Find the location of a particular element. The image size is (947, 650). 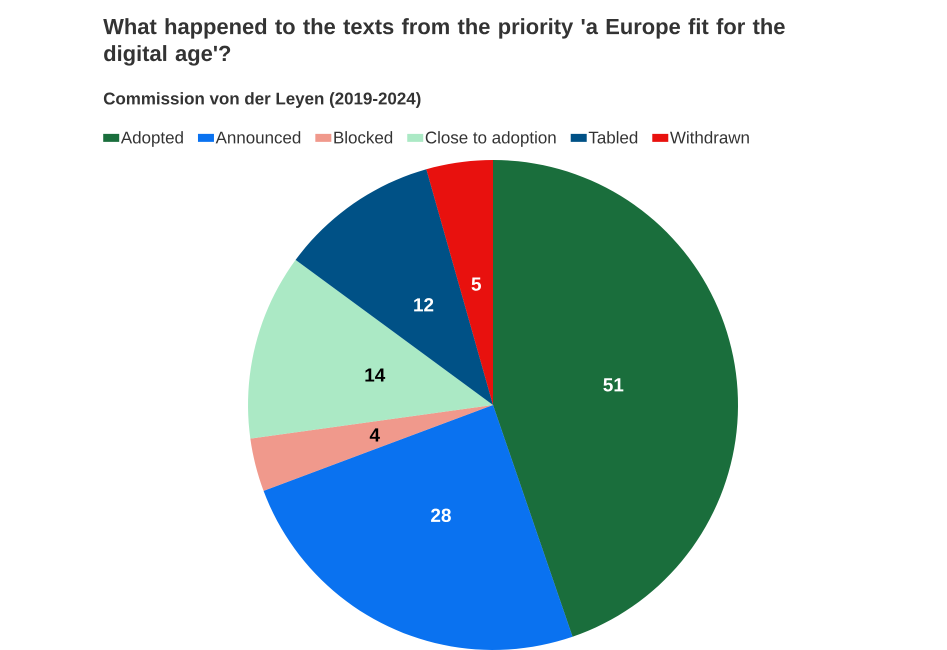

legend-label: Close to adoption is located at coordinates (491, 139).